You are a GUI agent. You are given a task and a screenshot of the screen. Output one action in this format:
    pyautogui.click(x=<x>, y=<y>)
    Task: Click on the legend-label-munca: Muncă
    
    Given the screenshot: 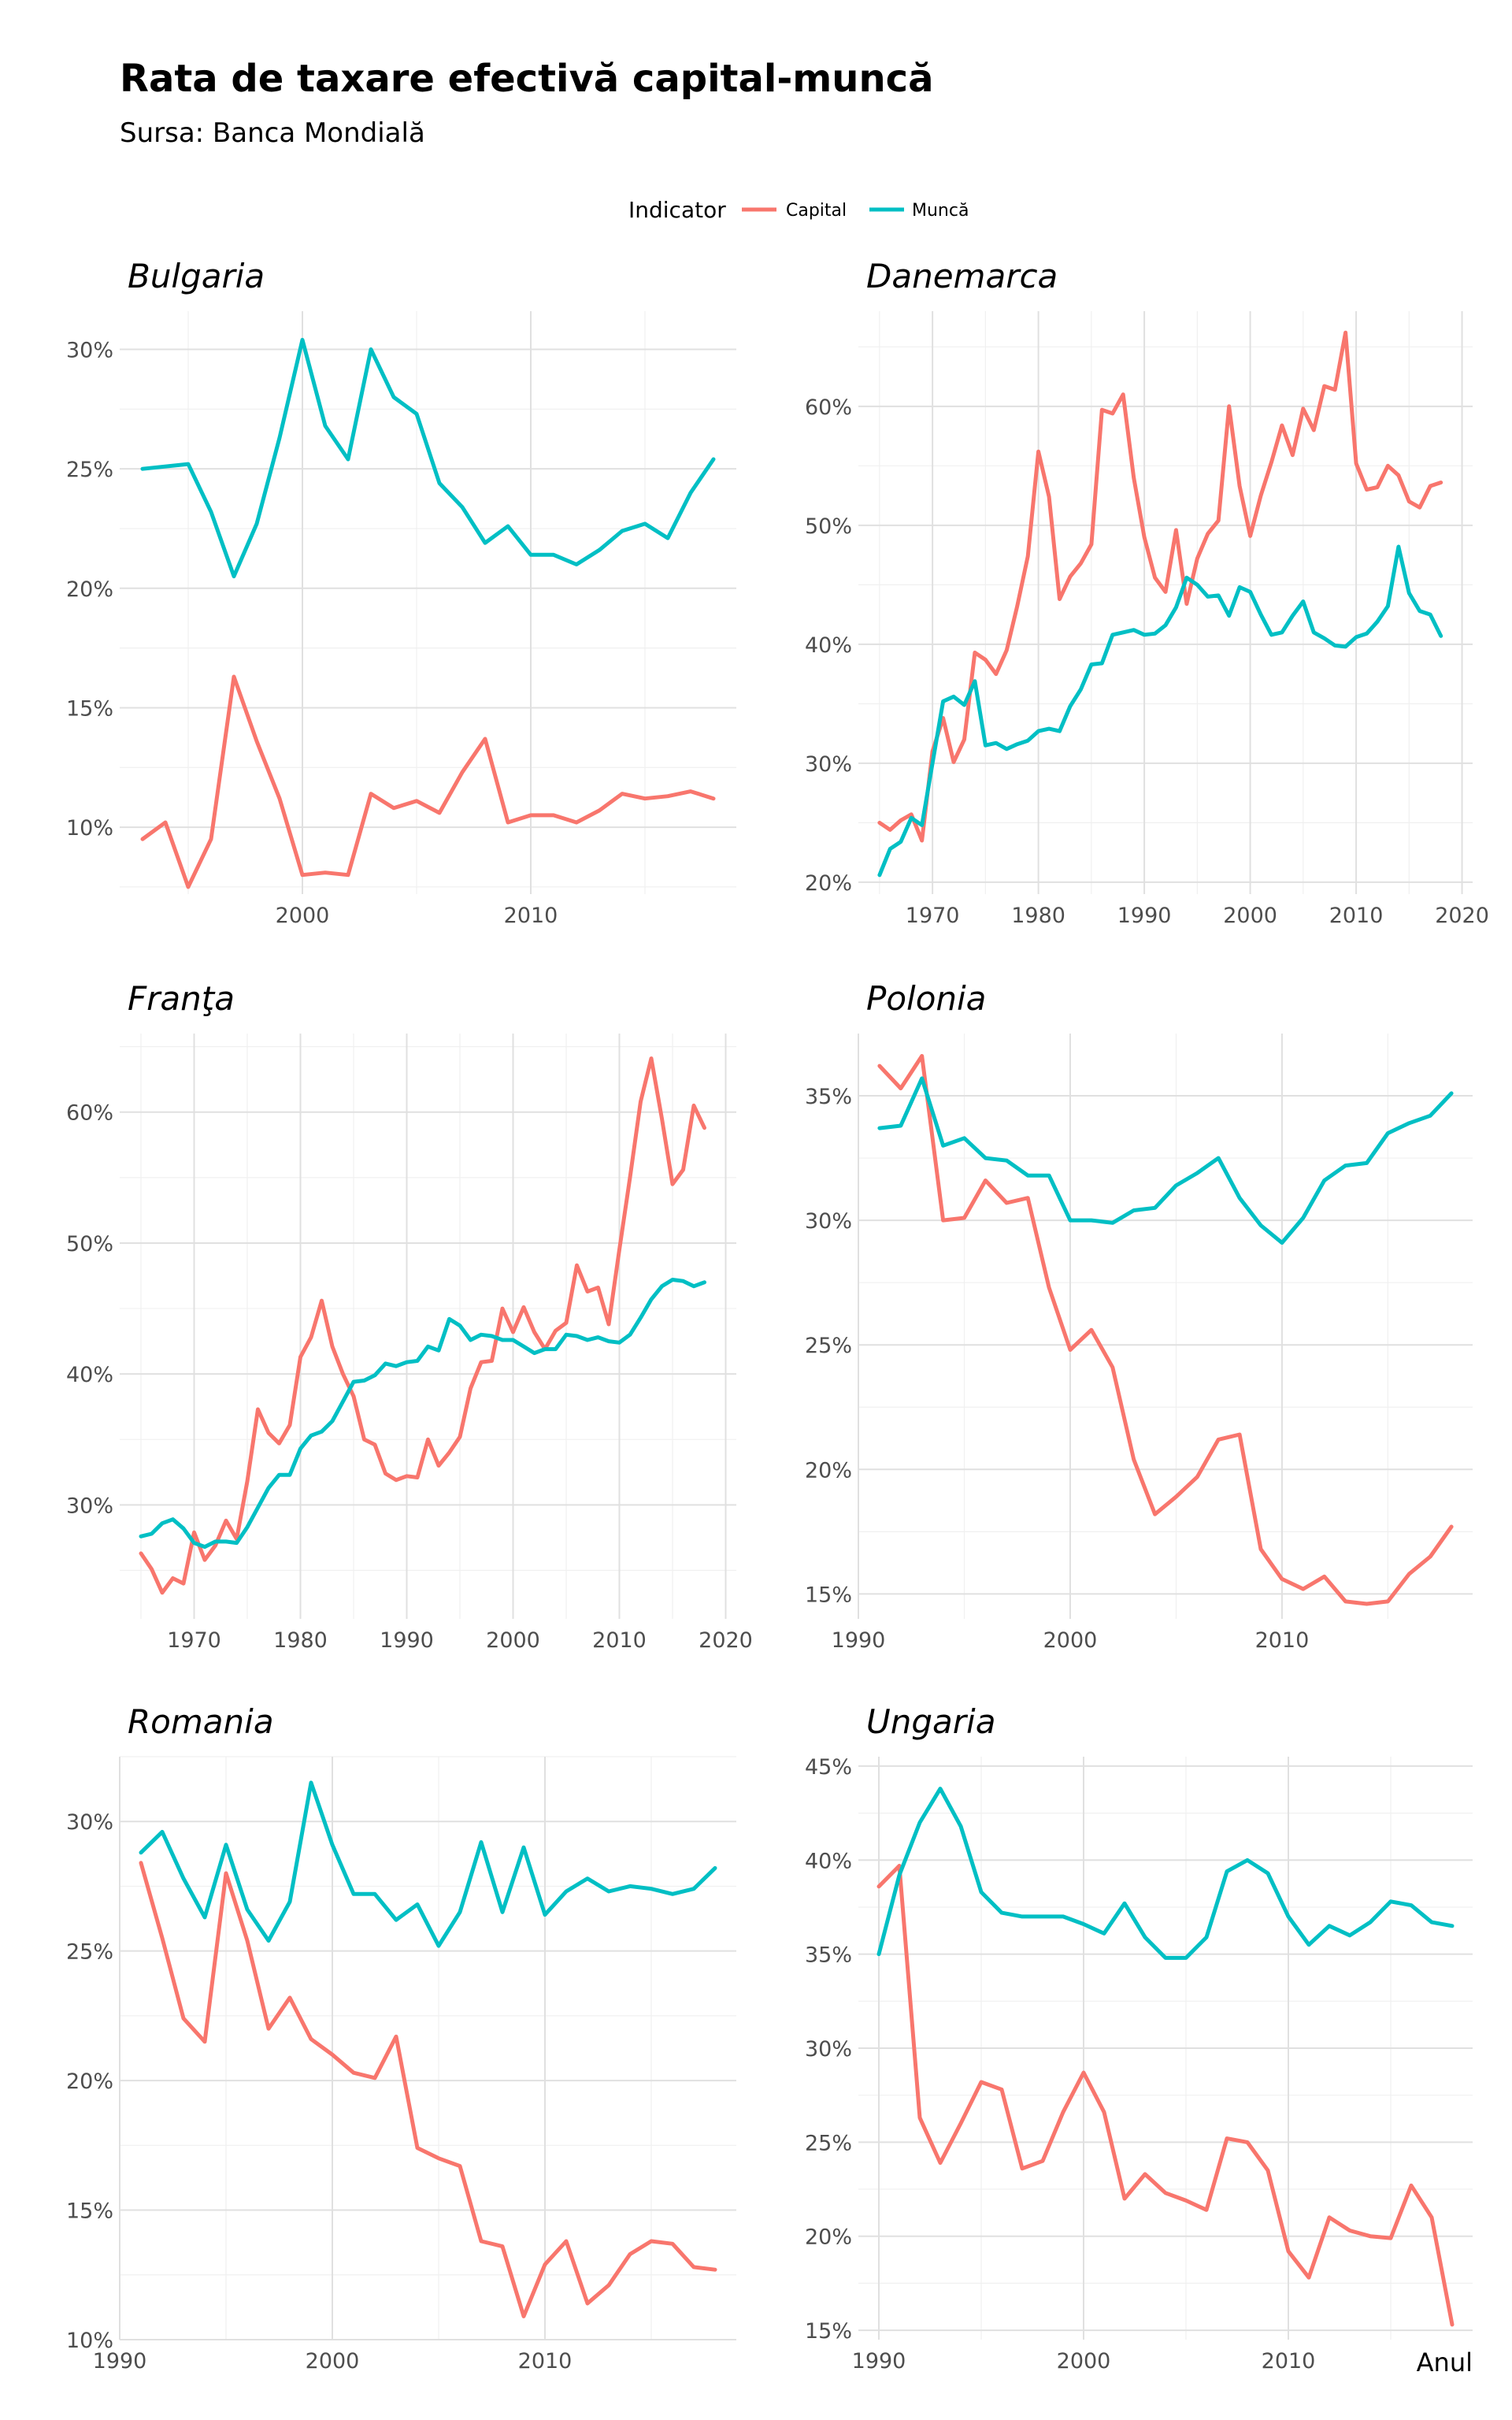 What is the action you would take?
    pyautogui.click(x=940, y=211)
    